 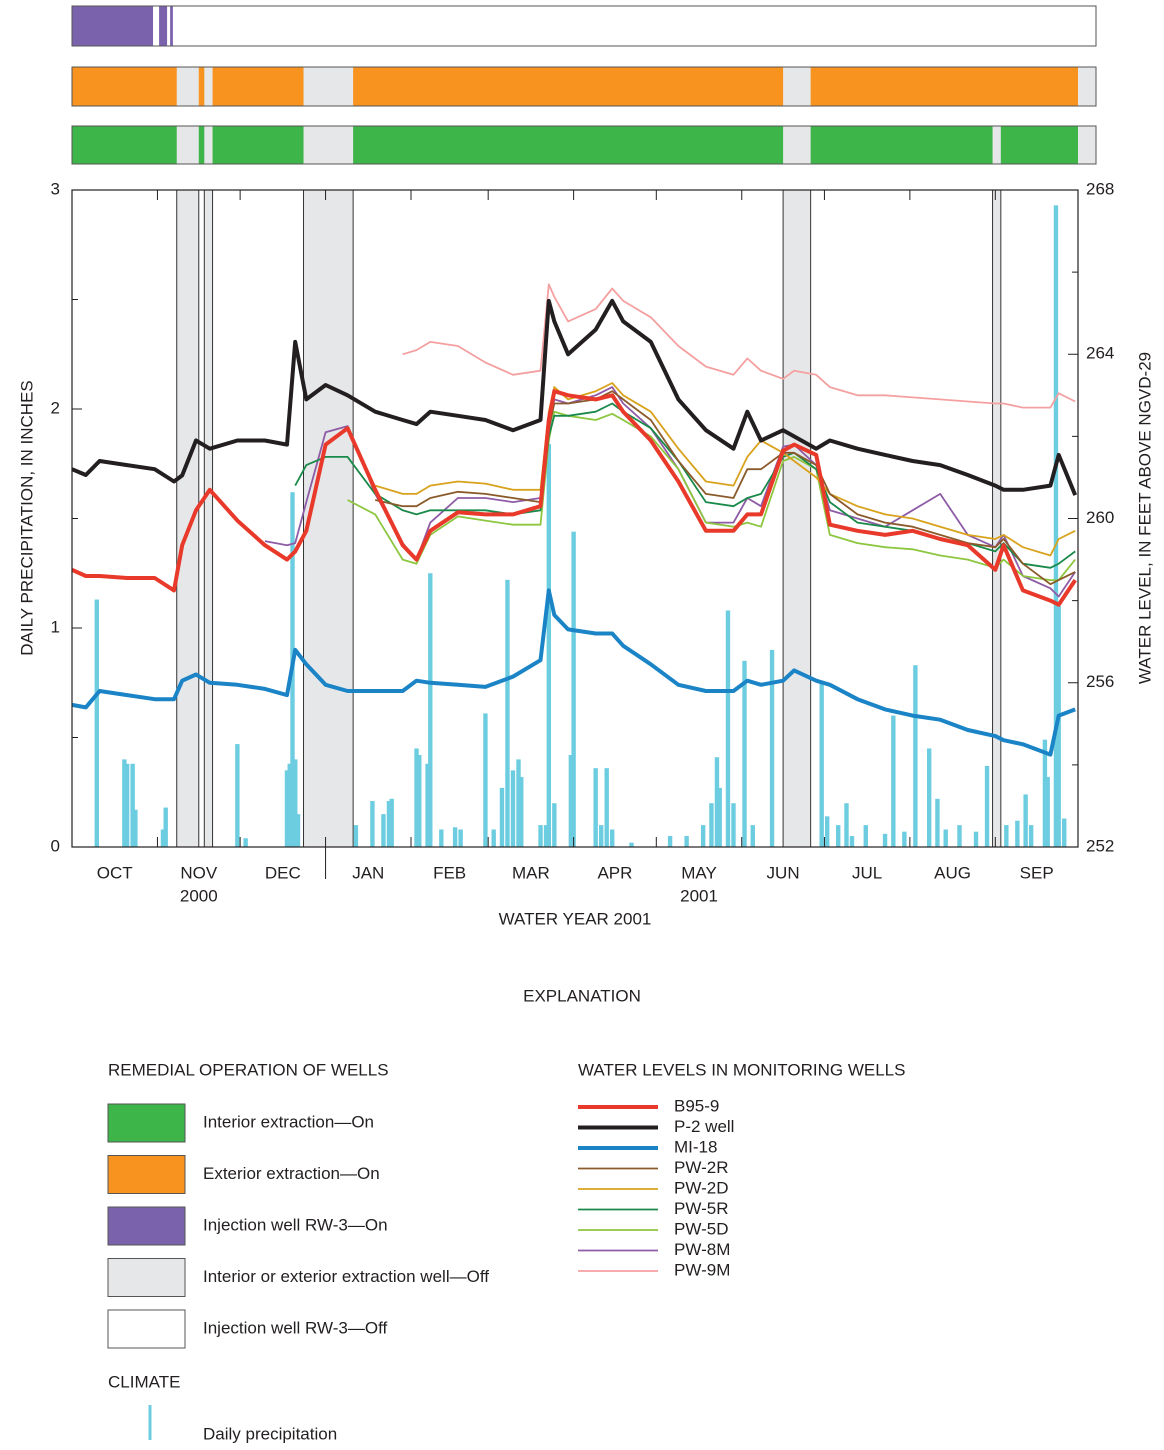 I want to click on x-sublabel: 2001, so click(x=699, y=895).